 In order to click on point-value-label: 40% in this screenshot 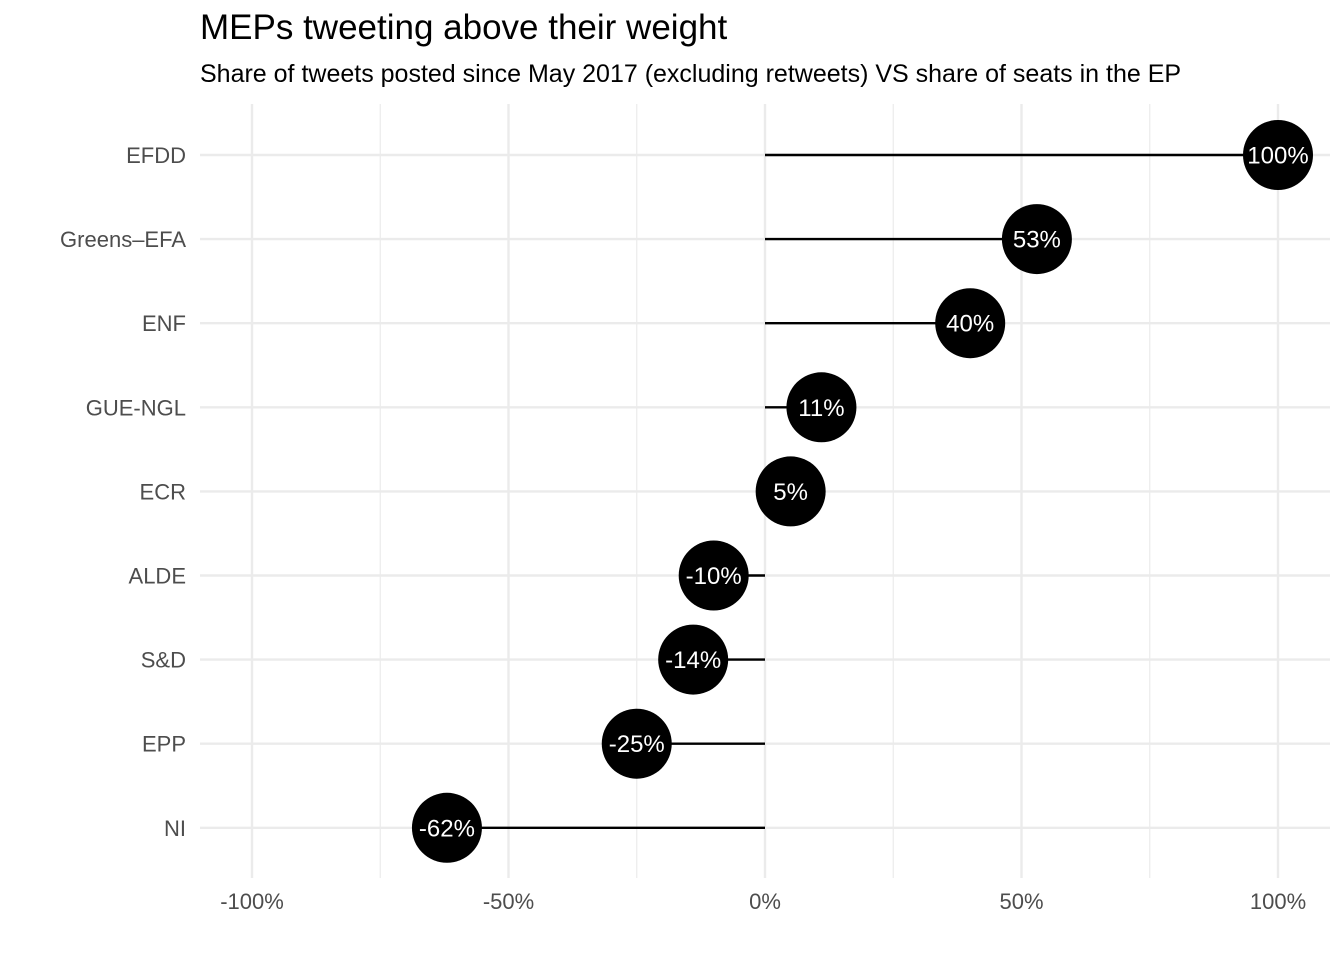, I will do `click(970, 324)`.